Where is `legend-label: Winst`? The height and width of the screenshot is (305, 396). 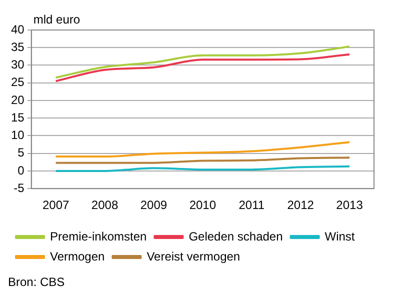
legend-label: Winst is located at coordinates (340, 236).